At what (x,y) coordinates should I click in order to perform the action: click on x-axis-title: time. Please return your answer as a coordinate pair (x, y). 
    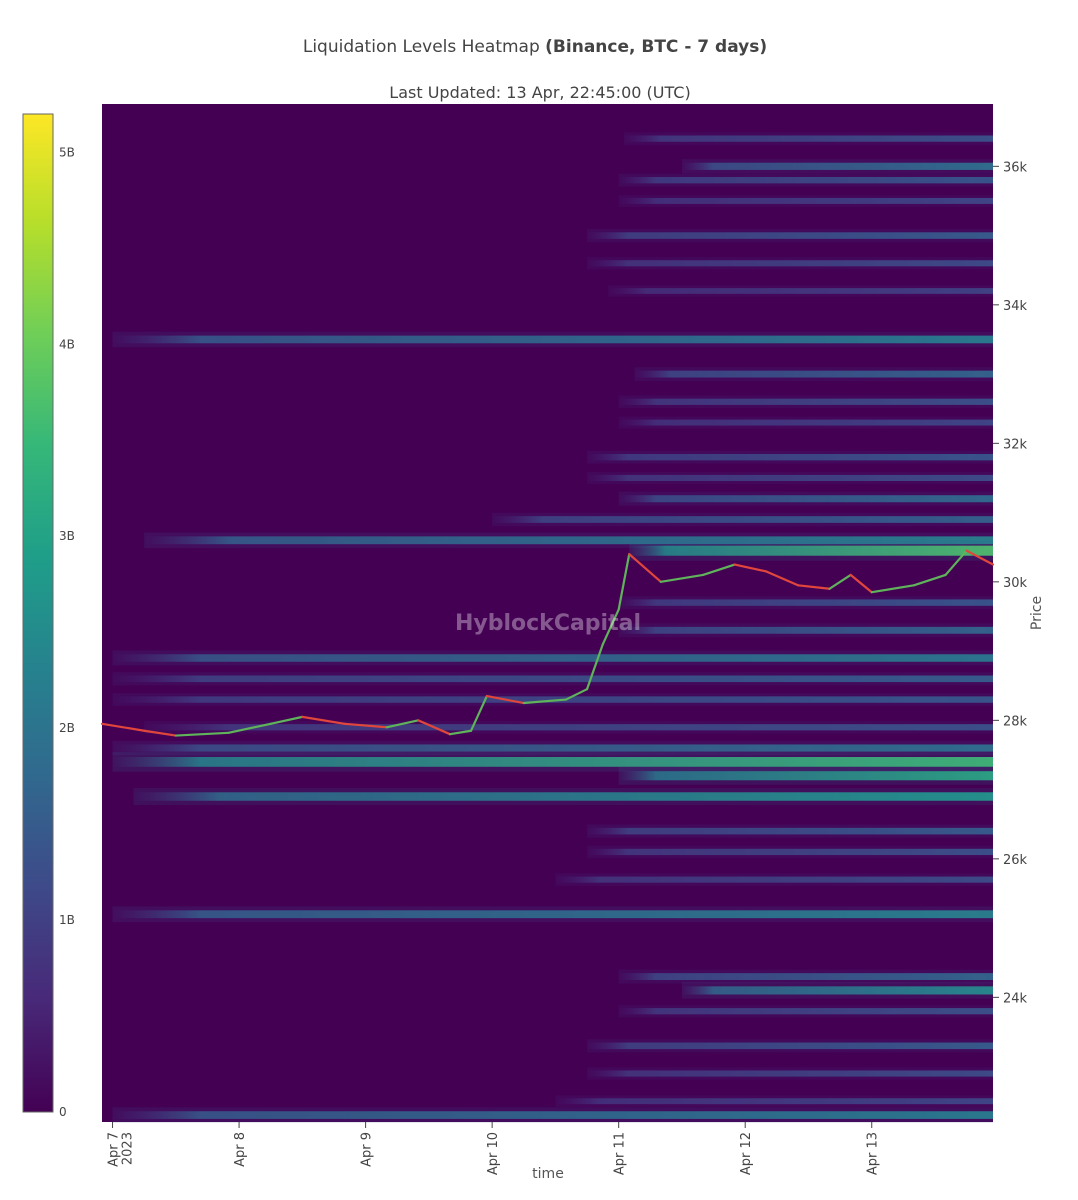
    Looking at the image, I should click on (548, 1174).